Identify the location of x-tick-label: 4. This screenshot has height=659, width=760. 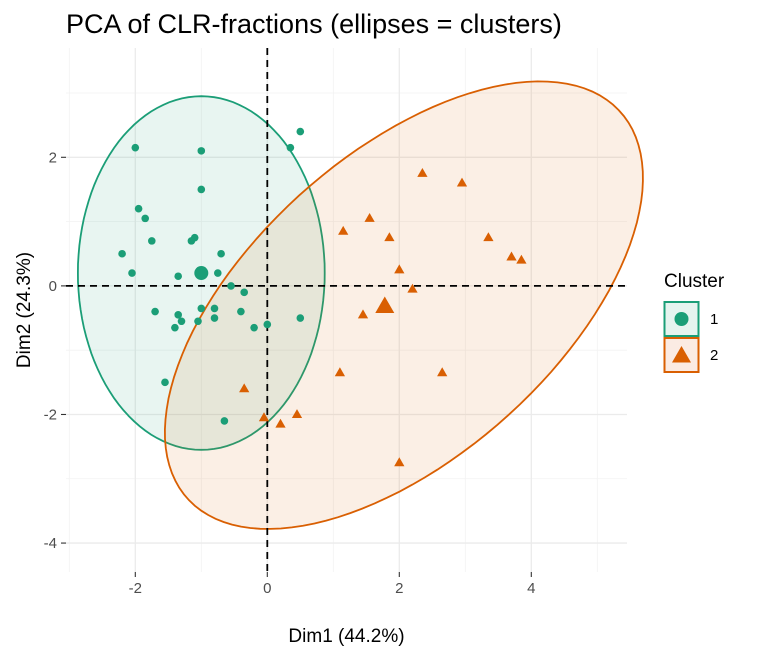
(531, 588).